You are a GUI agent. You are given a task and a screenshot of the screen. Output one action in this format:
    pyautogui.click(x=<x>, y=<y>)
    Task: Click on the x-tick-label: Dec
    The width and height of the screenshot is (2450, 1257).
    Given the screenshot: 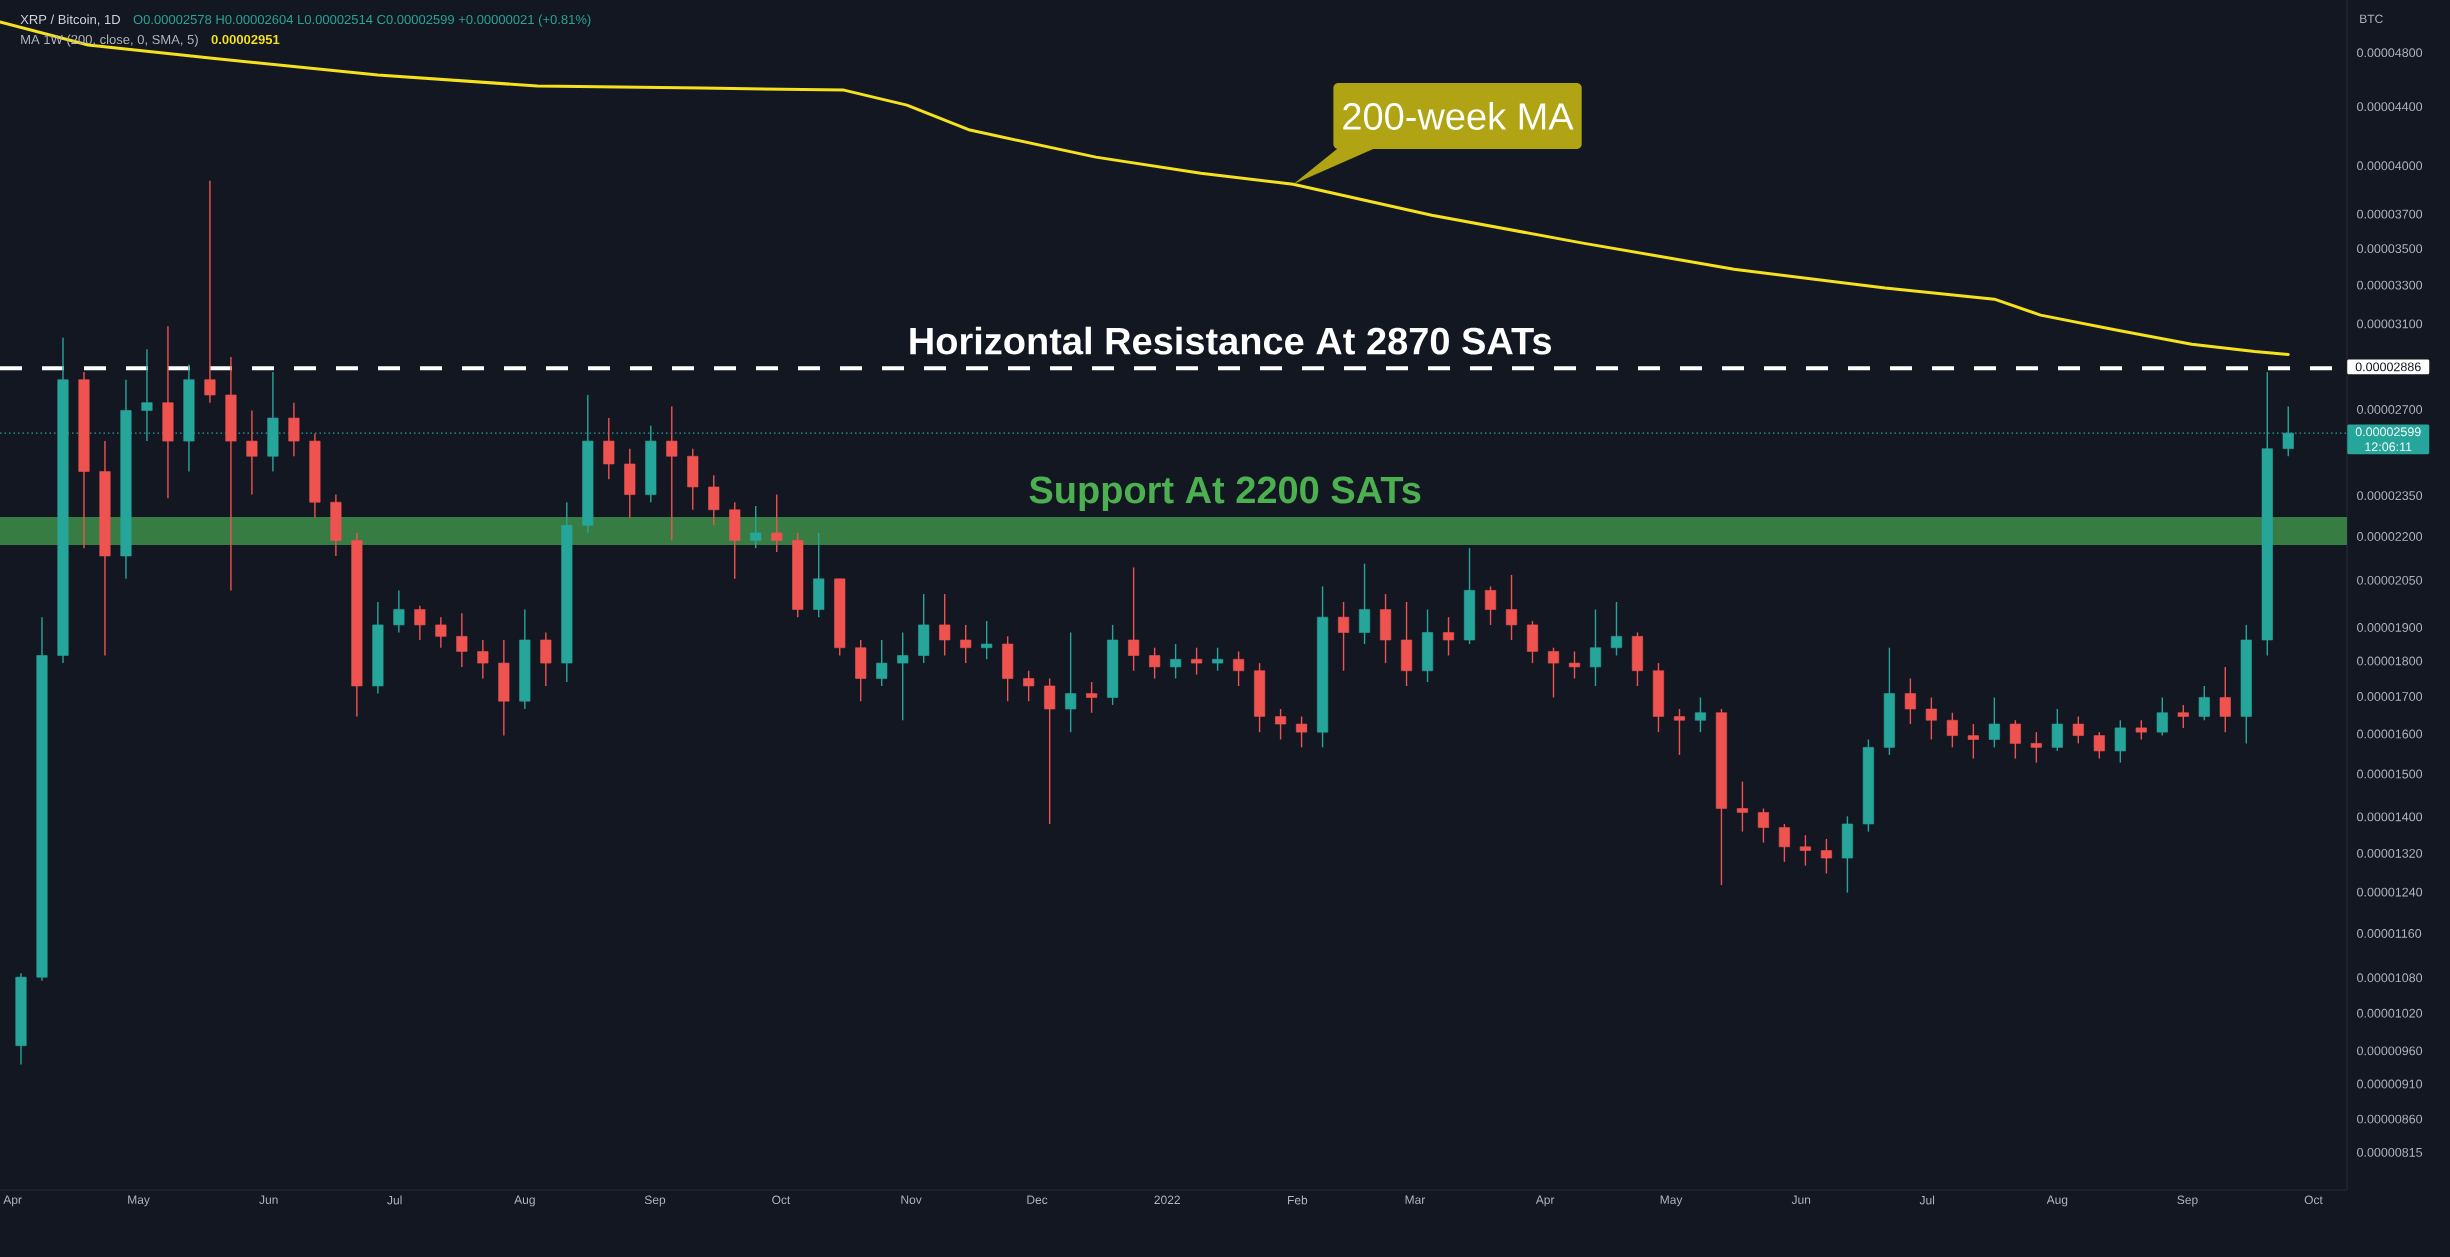 What is the action you would take?
    pyautogui.click(x=1037, y=1199)
    